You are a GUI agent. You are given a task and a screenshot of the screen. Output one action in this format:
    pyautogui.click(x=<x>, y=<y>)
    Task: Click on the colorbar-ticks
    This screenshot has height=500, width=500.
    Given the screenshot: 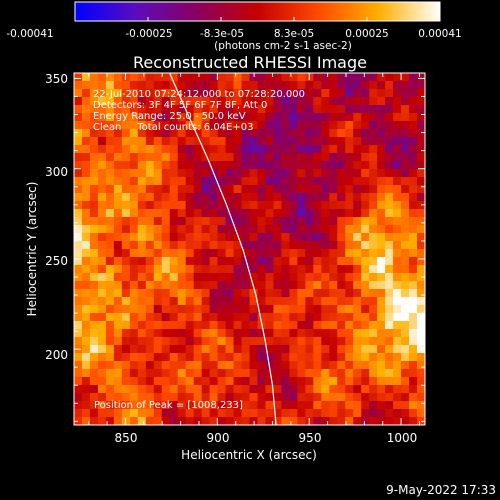 What is the action you would take?
    pyautogui.click(x=257, y=19)
    